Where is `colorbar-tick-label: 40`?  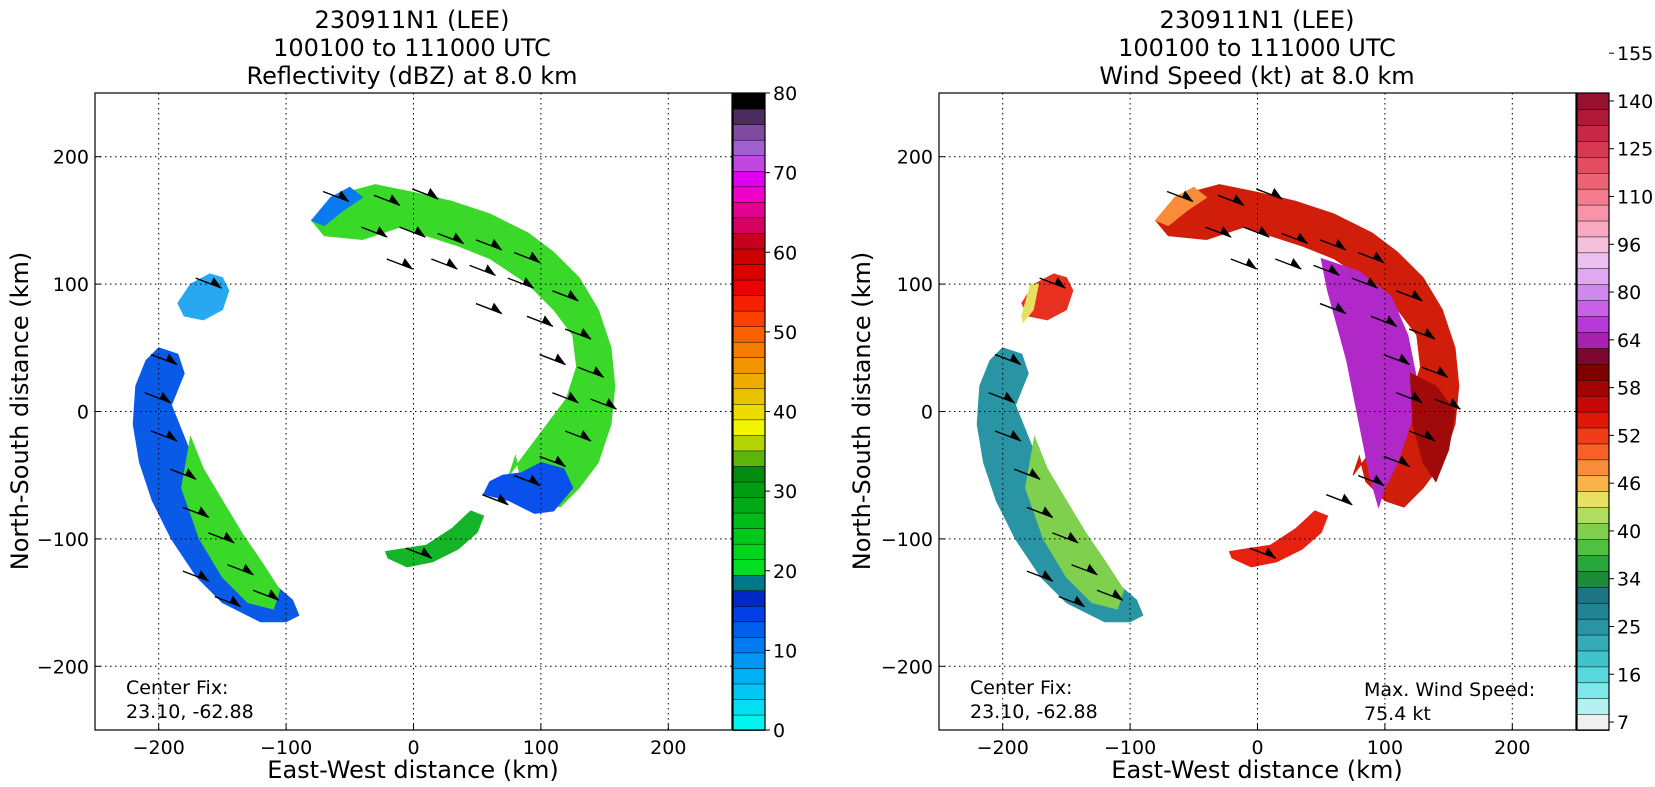 colorbar-tick-label: 40 is located at coordinates (785, 413).